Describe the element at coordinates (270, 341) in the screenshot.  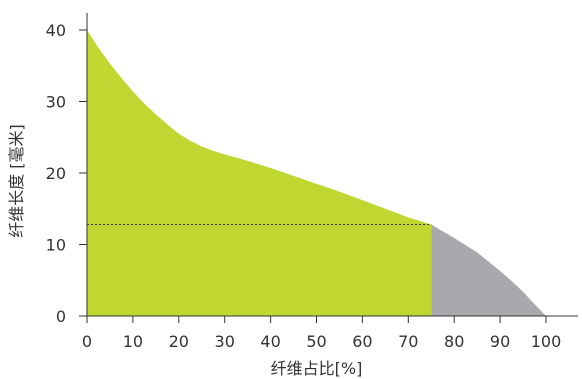
I see `x-tick-label: 40` at that location.